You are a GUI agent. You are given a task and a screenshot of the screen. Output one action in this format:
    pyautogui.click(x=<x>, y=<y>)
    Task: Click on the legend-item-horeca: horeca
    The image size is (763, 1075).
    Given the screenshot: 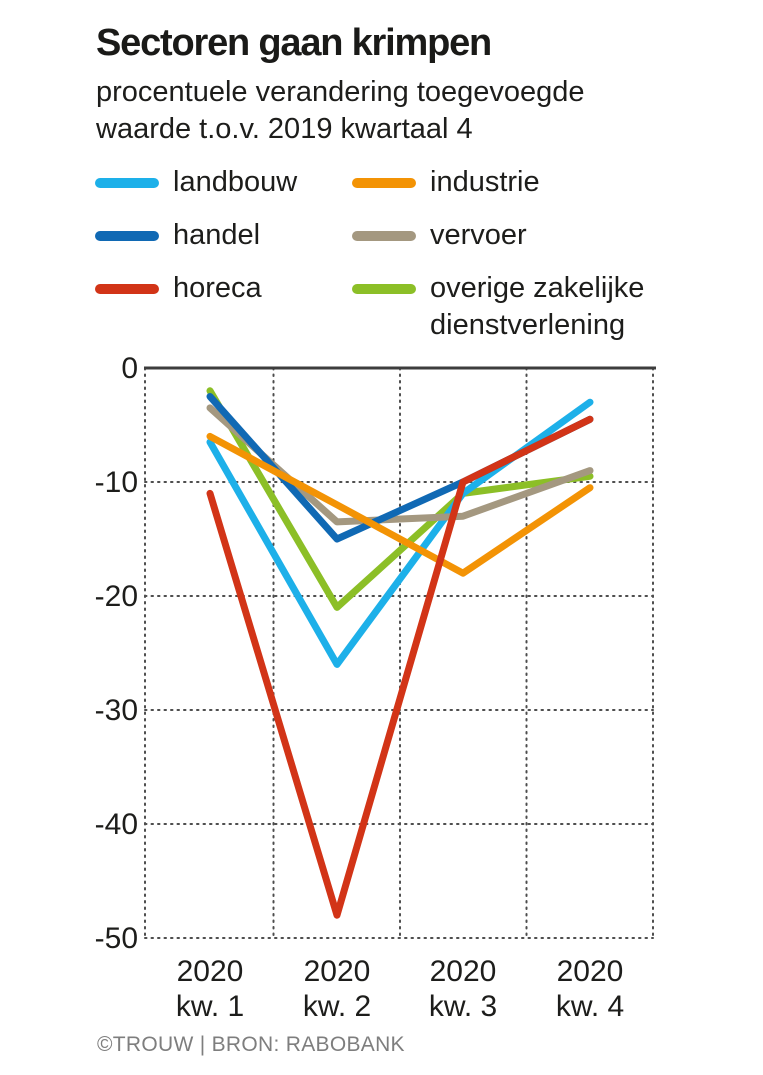 What is the action you would take?
    pyautogui.click(x=223, y=307)
    